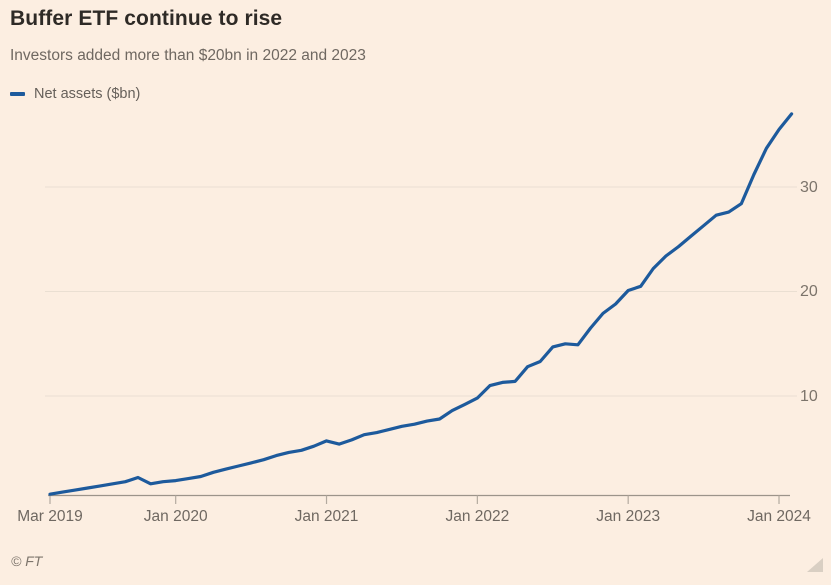  Describe the element at coordinates (87, 94) in the screenshot. I see `legend-label: Net assets ($bn)` at that location.